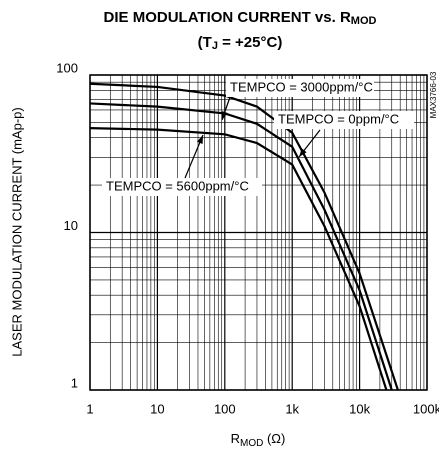  Describe the element at coordinates (225, 408) in the screenshot. I see `x-tick-label: 100` at that location.